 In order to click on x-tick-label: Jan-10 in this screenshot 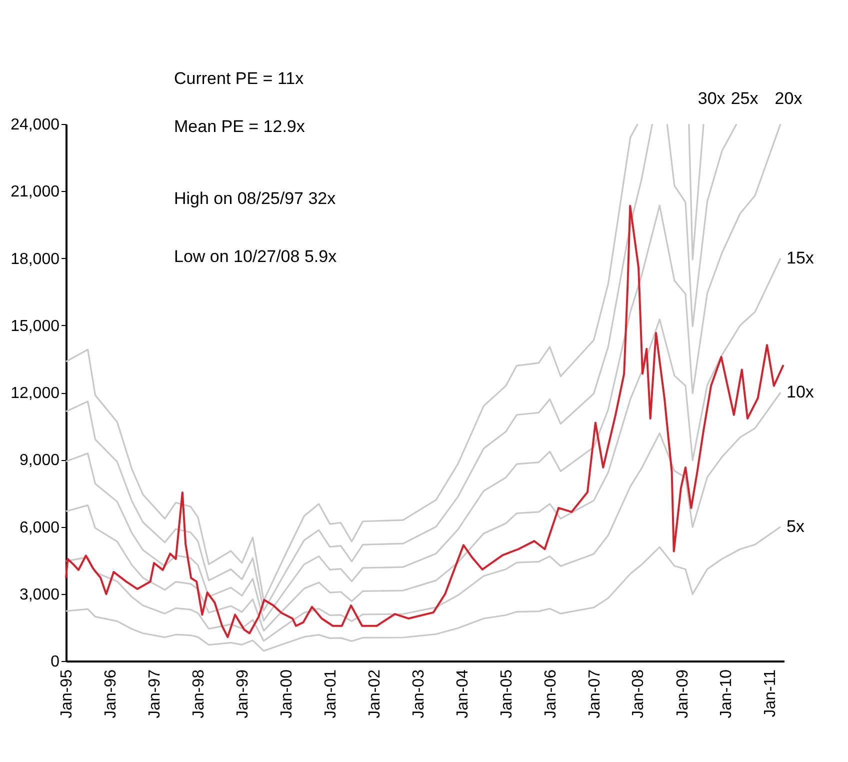, I will do `click(727, 693)`.